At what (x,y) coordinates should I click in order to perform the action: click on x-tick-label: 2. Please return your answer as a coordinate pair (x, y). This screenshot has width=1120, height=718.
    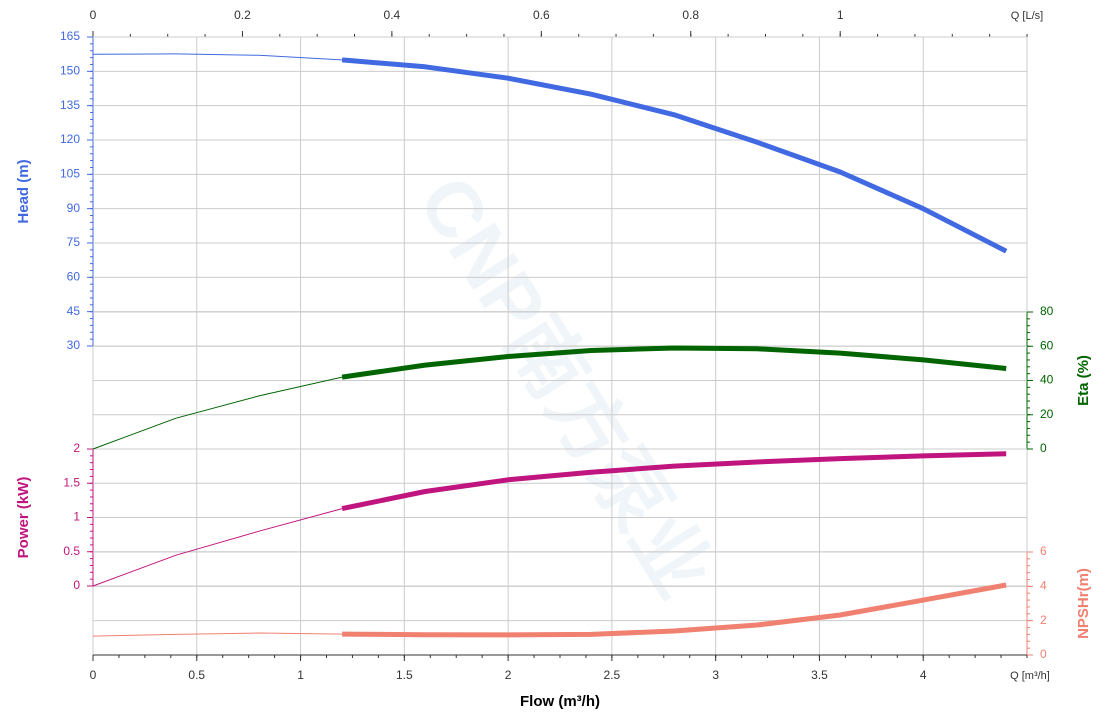
    Looking at the image, I should click on (508, 675).